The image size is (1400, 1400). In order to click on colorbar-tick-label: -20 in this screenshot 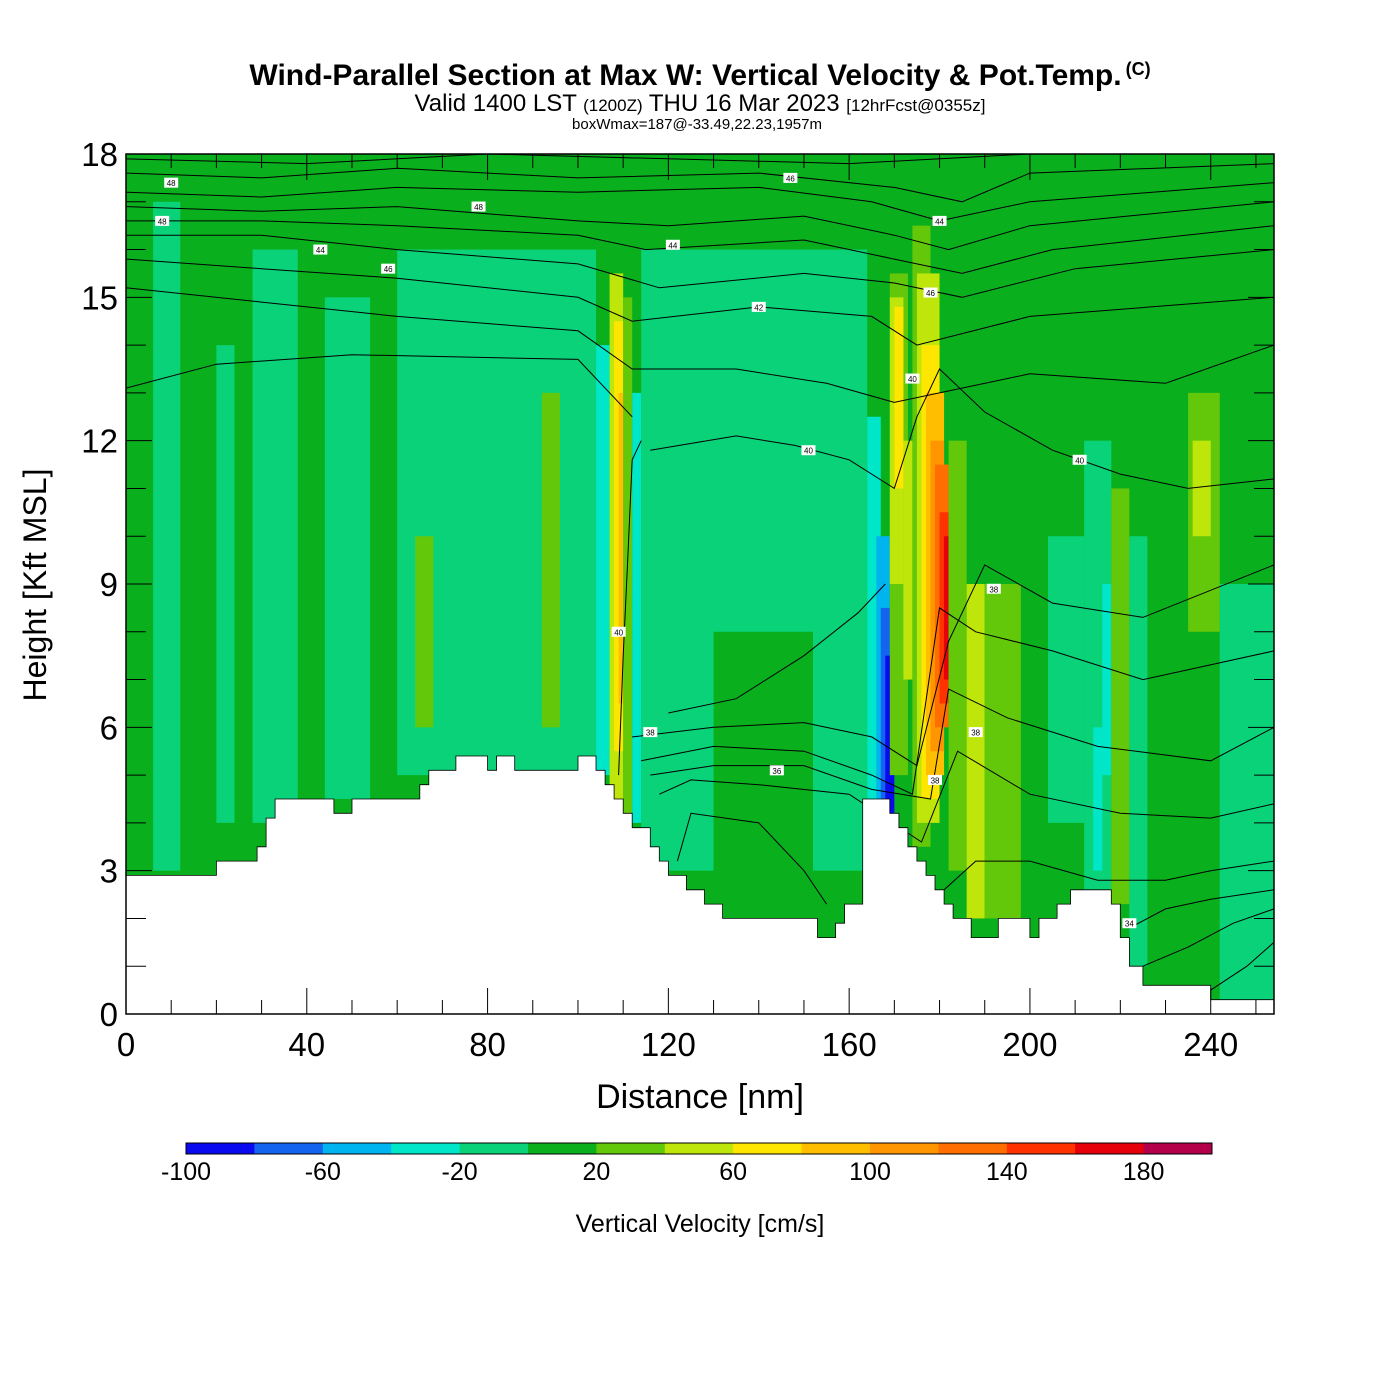, I will do `click(460, 1172)`.